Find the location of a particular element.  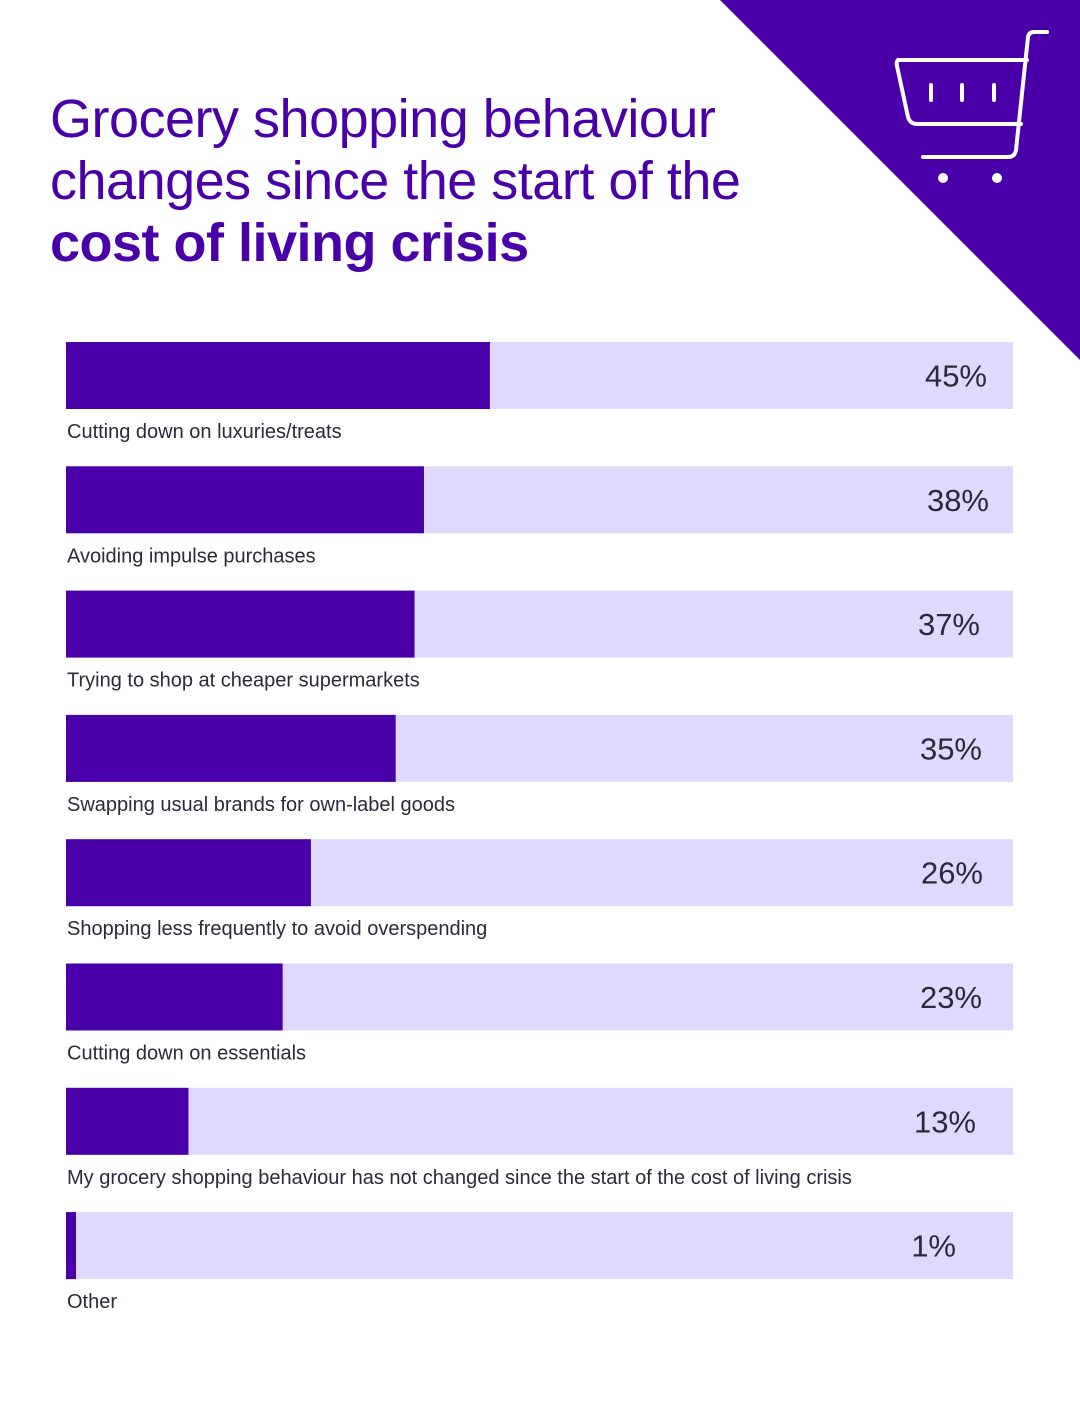

category-label: Cutting down on essentials is located at coordinates (186, 1054).